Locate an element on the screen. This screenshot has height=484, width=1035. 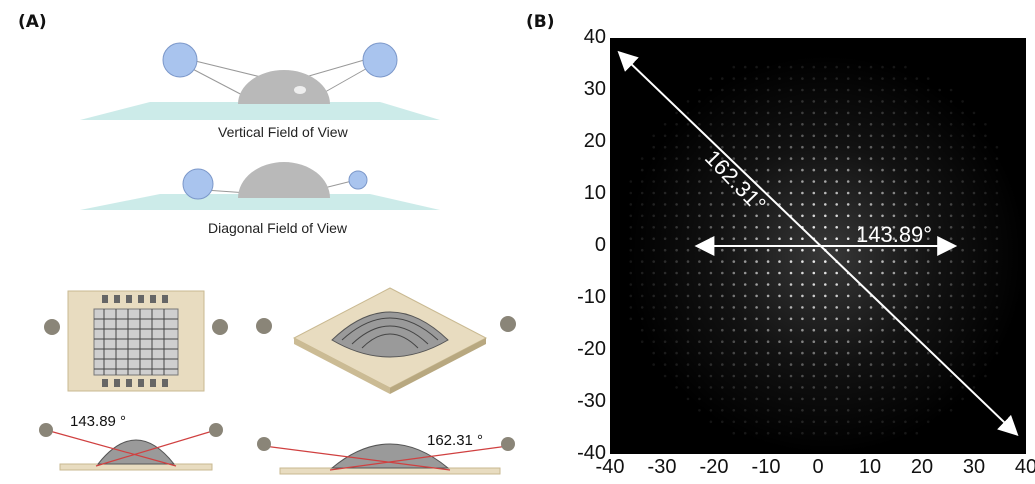
x-tick-label: 20 is located at coordinates (922, 467).